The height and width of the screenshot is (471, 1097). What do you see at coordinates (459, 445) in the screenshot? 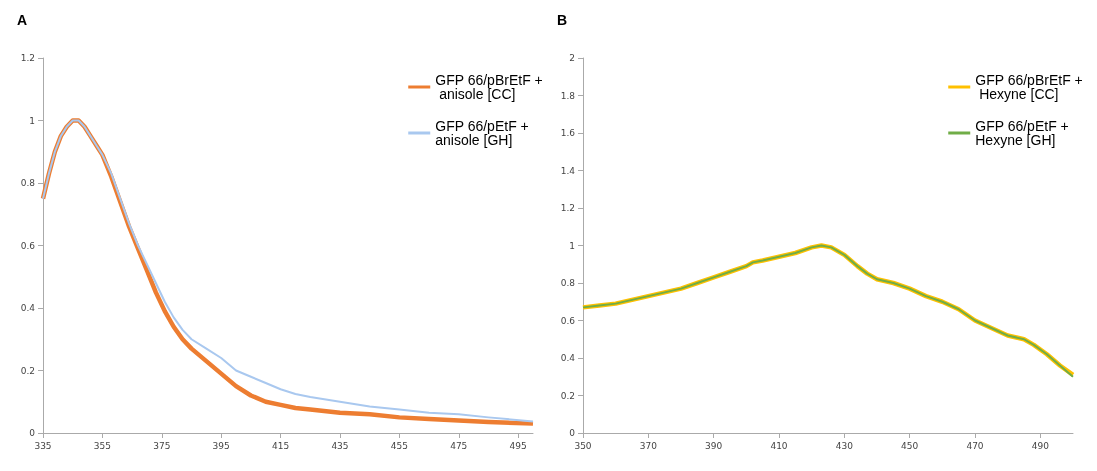
I see `x-tick-label: 475` at bounding box center [459, 445].